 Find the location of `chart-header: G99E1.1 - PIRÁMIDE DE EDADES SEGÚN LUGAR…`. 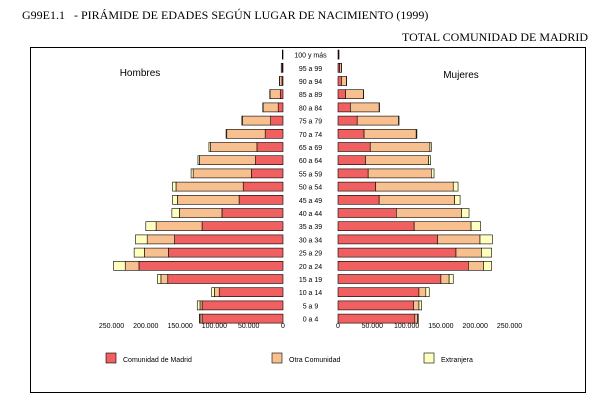

chart-header: G99E1.1 - PIRÁMIDE DE EDADES SEGÚN LUGAR… is located at coordinates (225, 15).